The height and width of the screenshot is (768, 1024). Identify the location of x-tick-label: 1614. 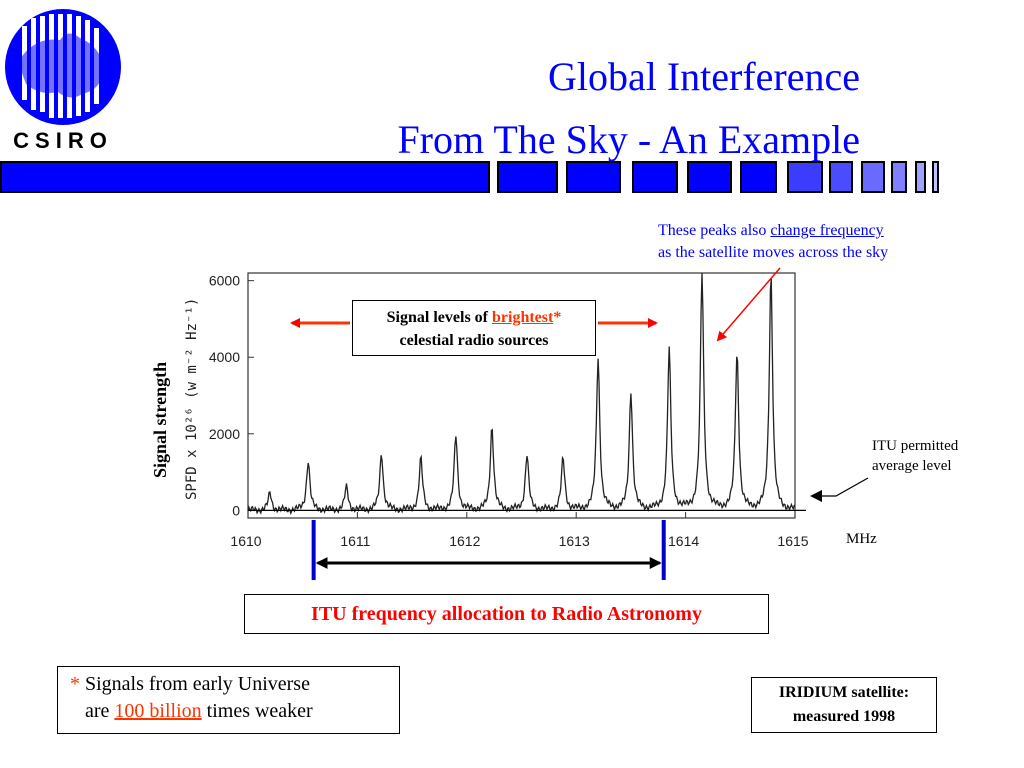
(683, 541).